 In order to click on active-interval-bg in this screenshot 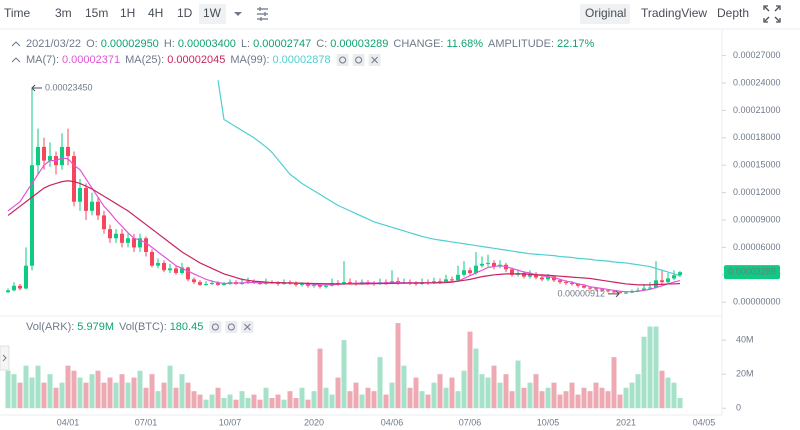, I will do `click(212, 14)`.